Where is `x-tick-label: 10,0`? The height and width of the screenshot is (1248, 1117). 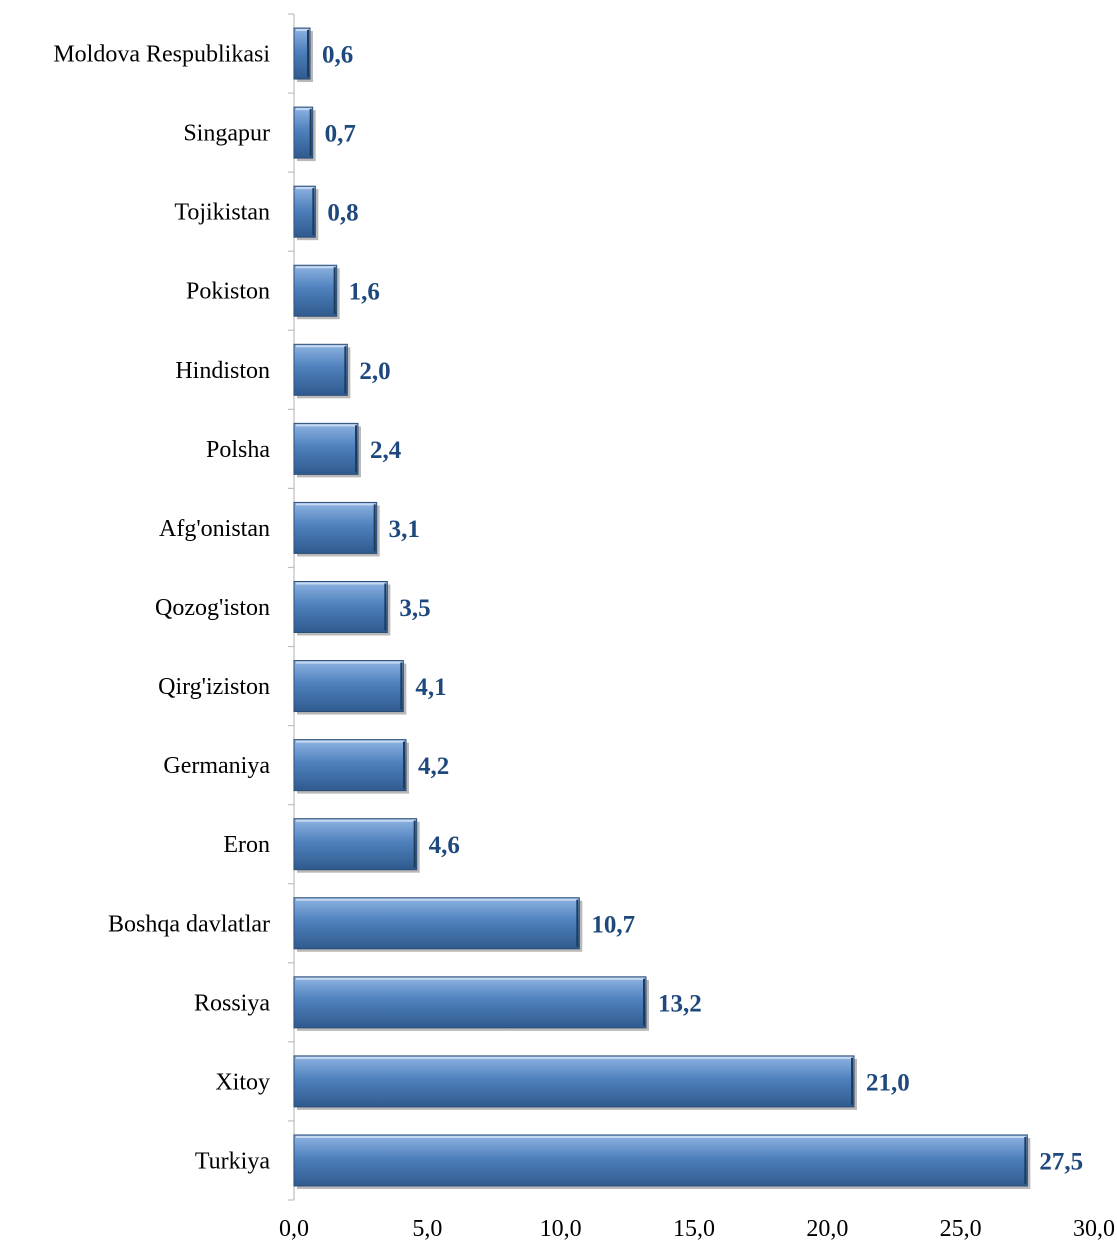
x-tick-label: 10,0 is located at coordinates (561, 1229).